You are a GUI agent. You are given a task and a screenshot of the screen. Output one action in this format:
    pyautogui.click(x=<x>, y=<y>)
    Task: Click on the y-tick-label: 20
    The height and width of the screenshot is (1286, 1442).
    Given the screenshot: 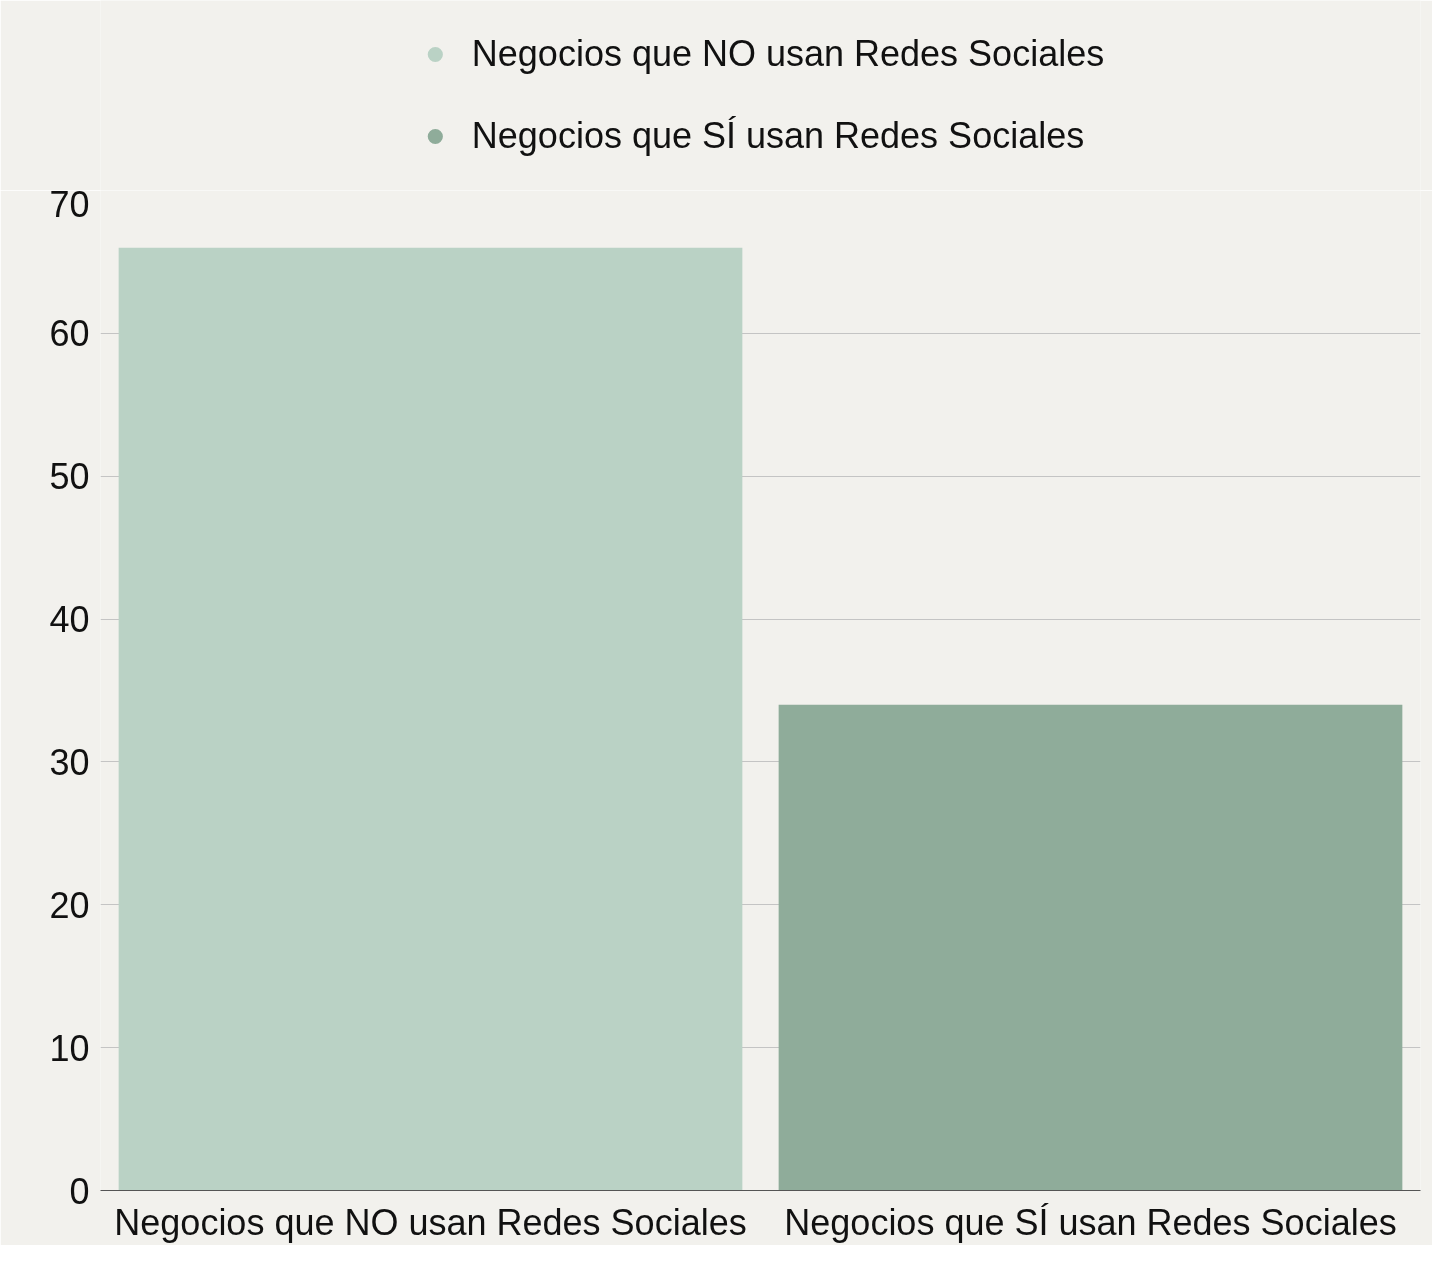 What is the action you would take?
    pyautogui.click(x=69, y=905)
    